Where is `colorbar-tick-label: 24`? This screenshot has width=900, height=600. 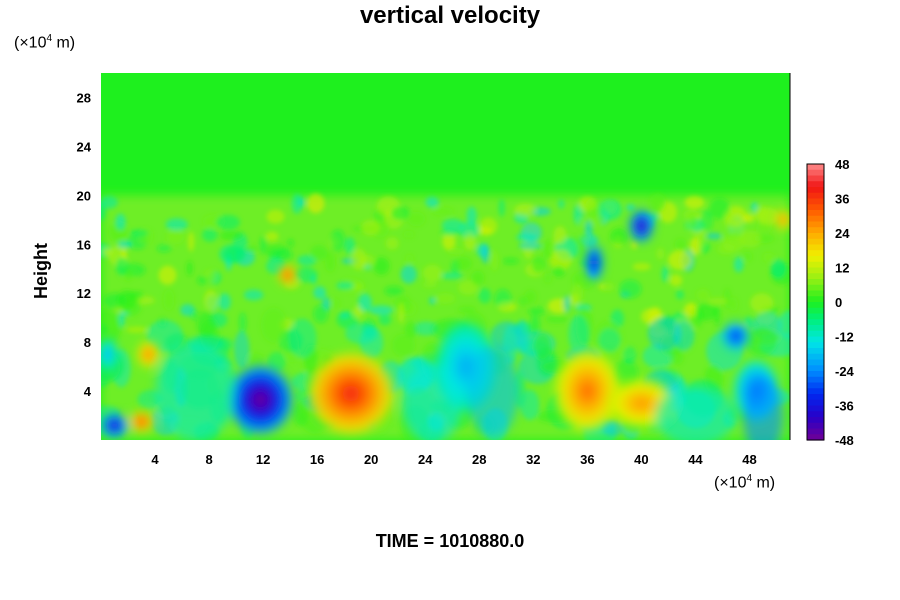 colorbar-tick-label: 24 is located at coordinates (842, 233).